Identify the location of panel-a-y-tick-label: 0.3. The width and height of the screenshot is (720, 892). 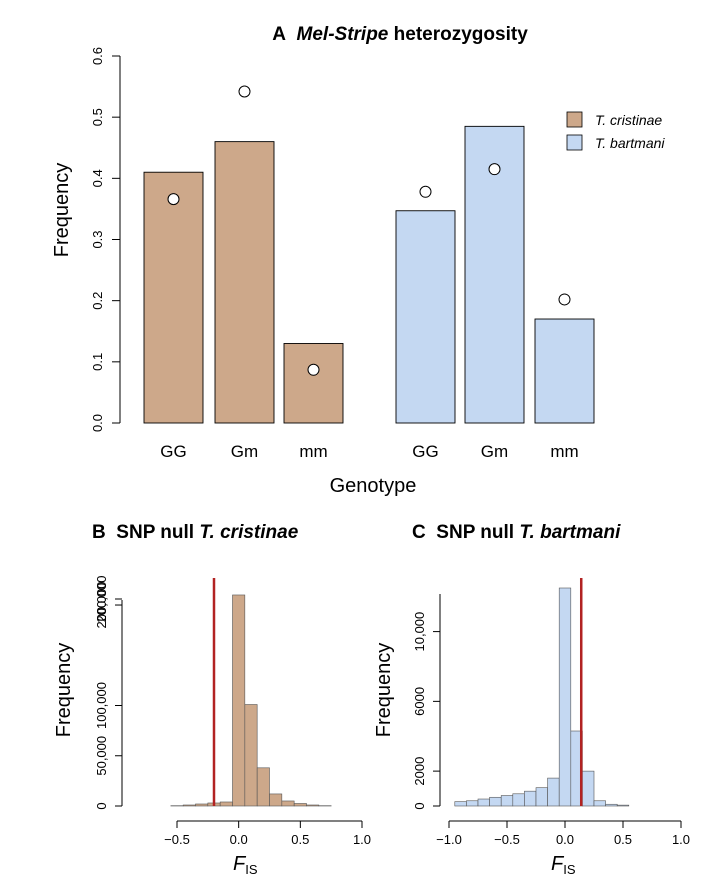
(97, 239).